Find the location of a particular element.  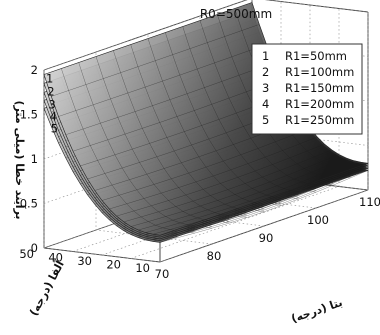

z-tick-label: 0.5 is located at coordinates (29, 204).